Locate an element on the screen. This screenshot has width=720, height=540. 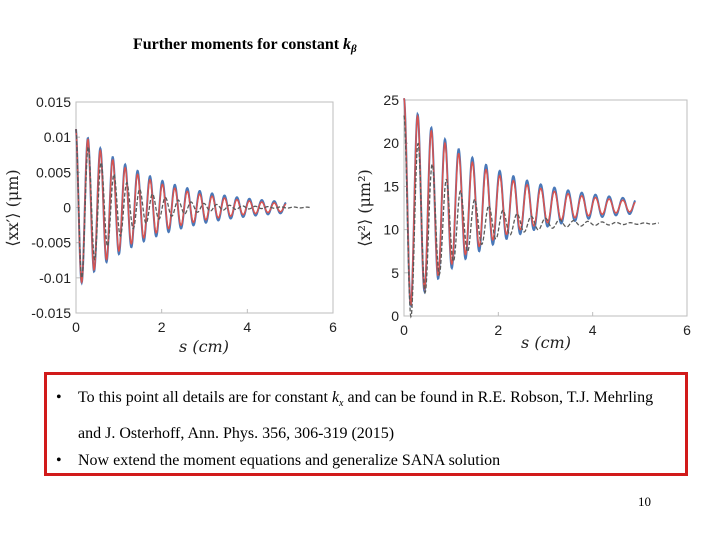
bullet1-subscript: x is located at coordinates (341, 404).